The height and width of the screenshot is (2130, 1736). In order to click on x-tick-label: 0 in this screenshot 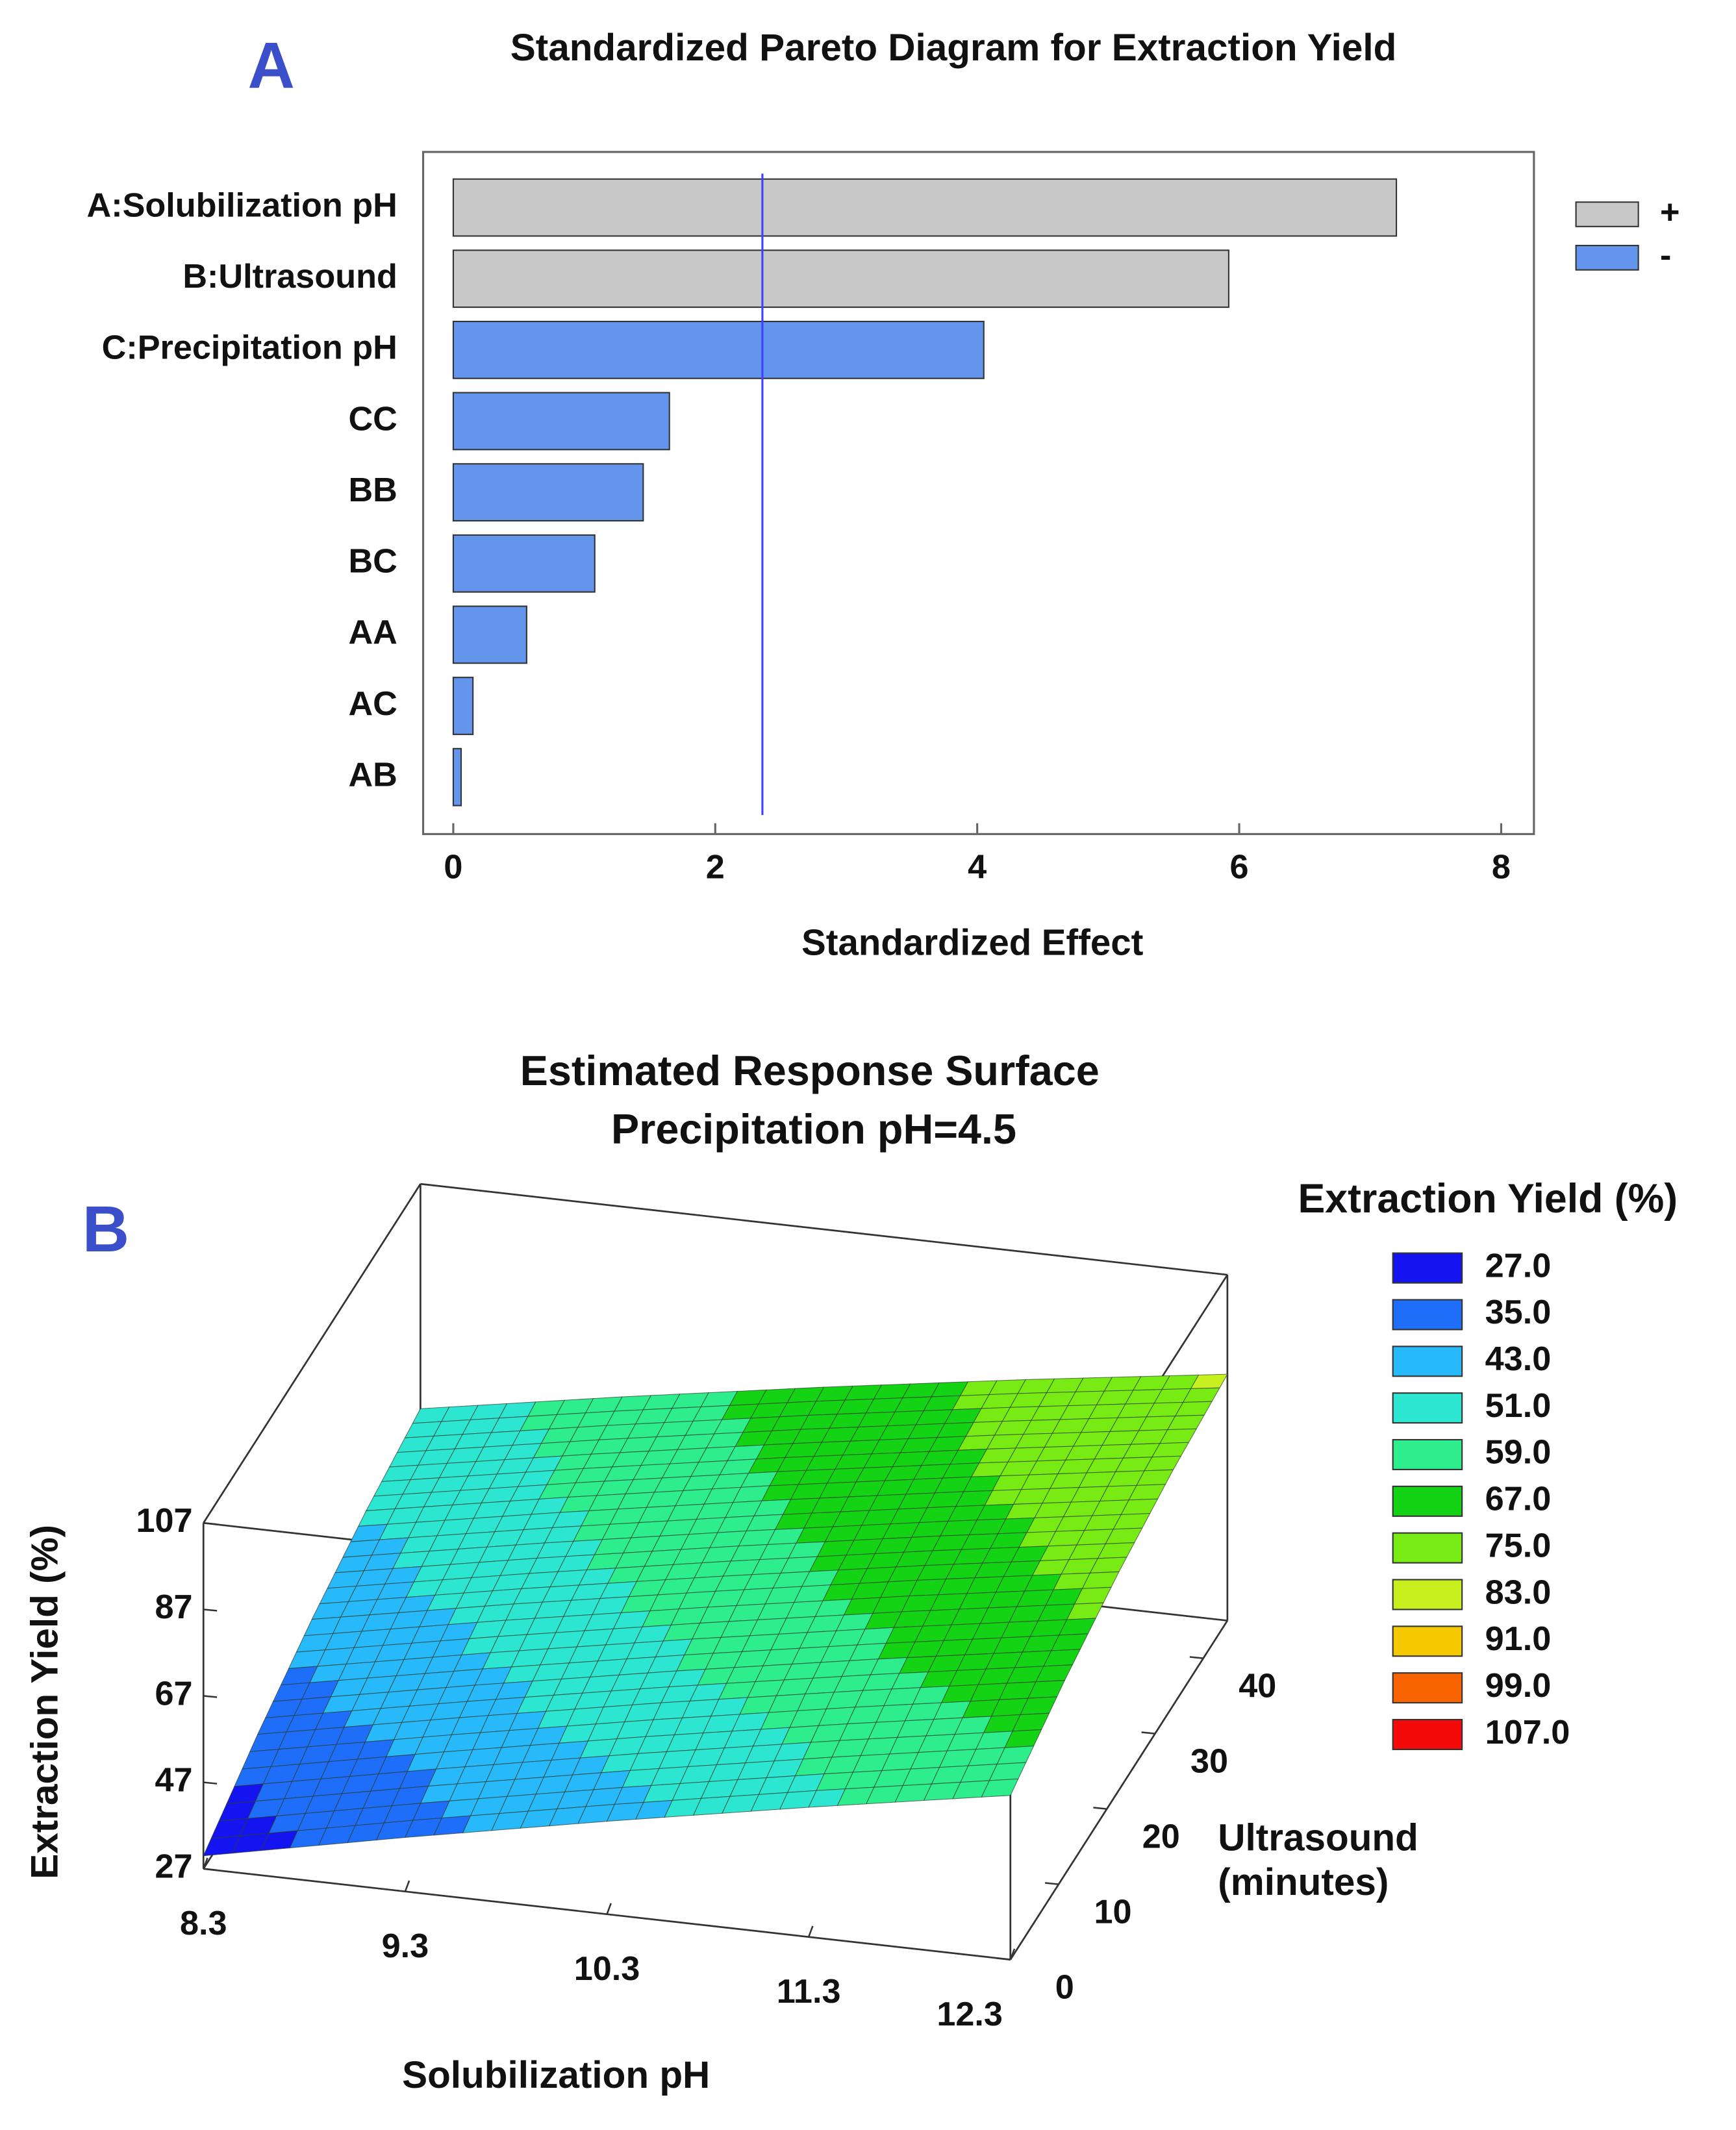, I will do `click(453, 867)`.